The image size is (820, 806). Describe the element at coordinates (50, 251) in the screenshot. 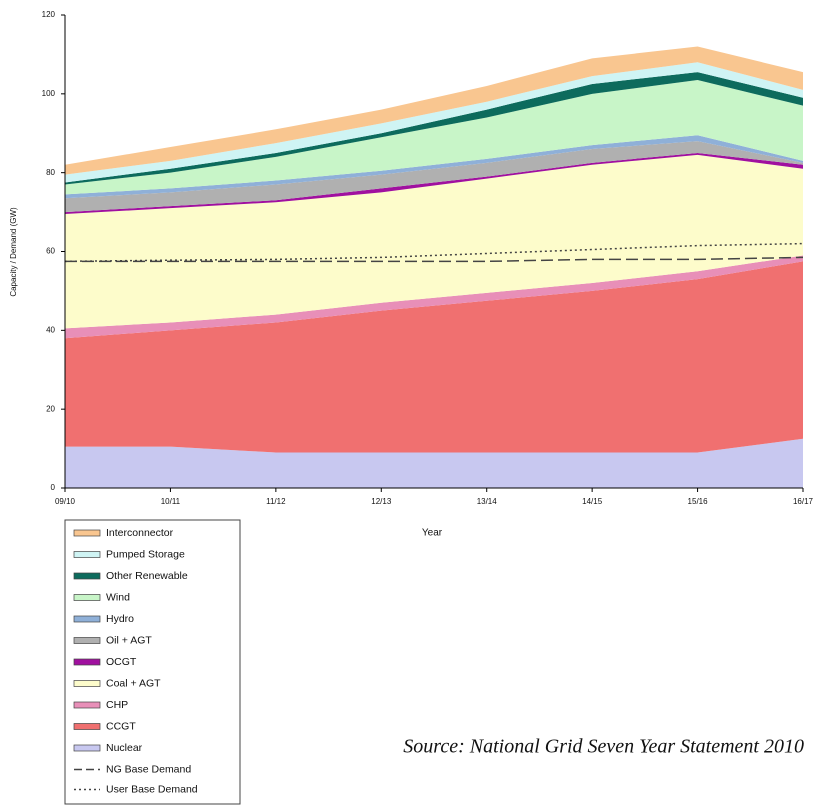

I see `y-tick-label: 60` at that location.